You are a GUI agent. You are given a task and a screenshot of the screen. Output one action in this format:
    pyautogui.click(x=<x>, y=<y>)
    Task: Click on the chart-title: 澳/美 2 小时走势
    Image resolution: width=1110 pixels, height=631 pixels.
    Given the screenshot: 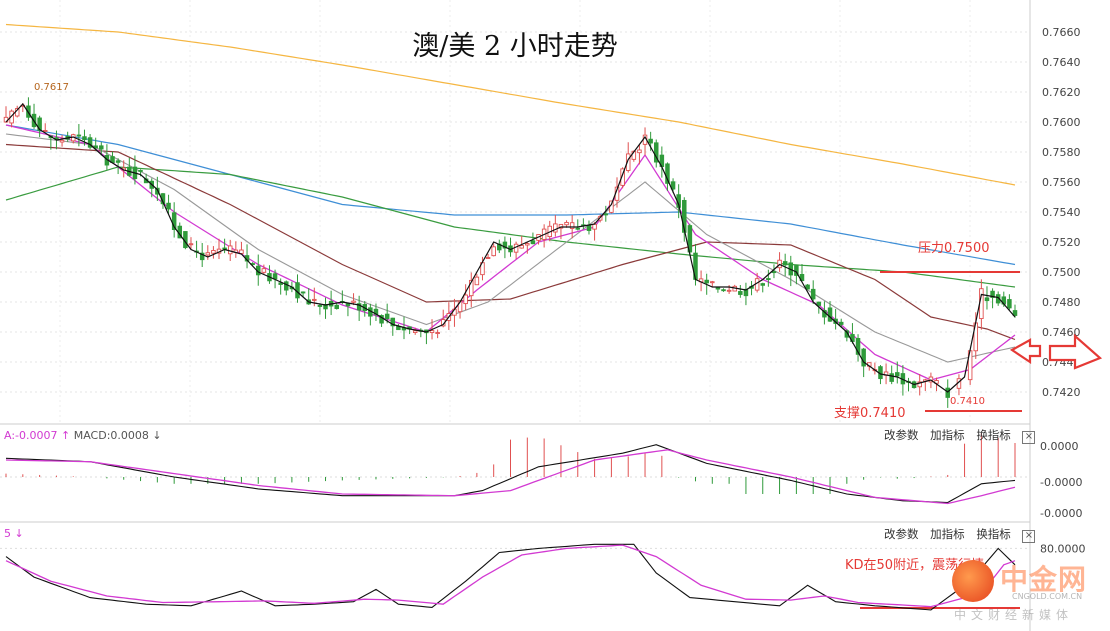 What is the action you would take?
    pyautogui.click(x=515, y=46)
    